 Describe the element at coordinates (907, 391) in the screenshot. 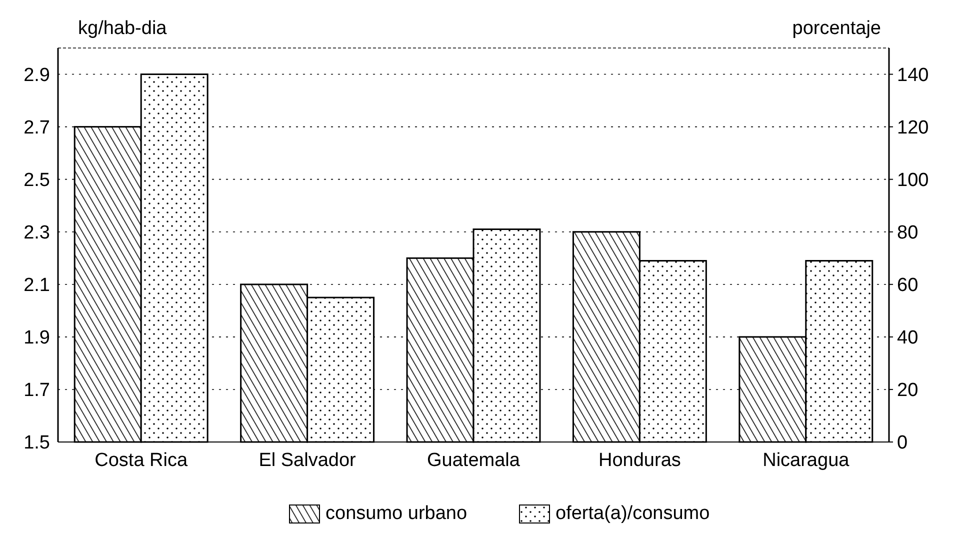

I see `y2-tick-label: 20` at that location.